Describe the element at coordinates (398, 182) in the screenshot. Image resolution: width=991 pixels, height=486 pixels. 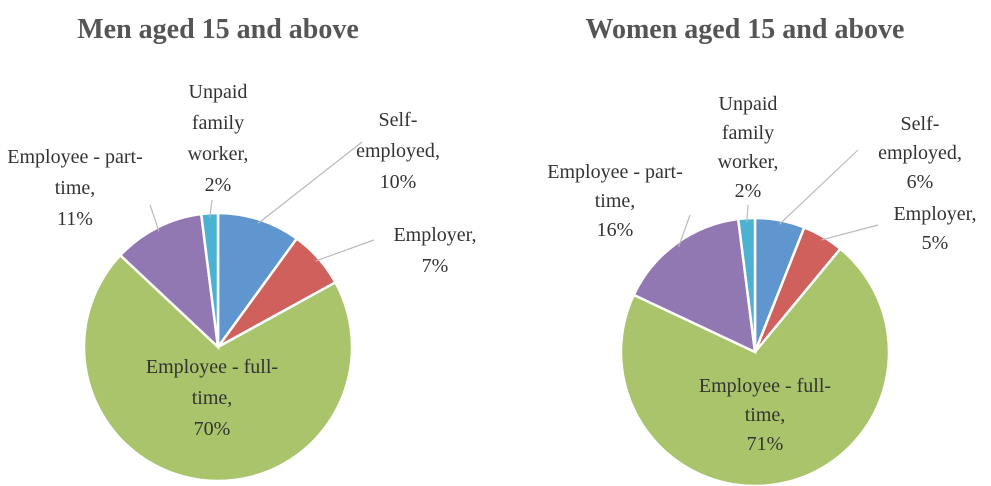
I see `value-label: 10%` at that location.